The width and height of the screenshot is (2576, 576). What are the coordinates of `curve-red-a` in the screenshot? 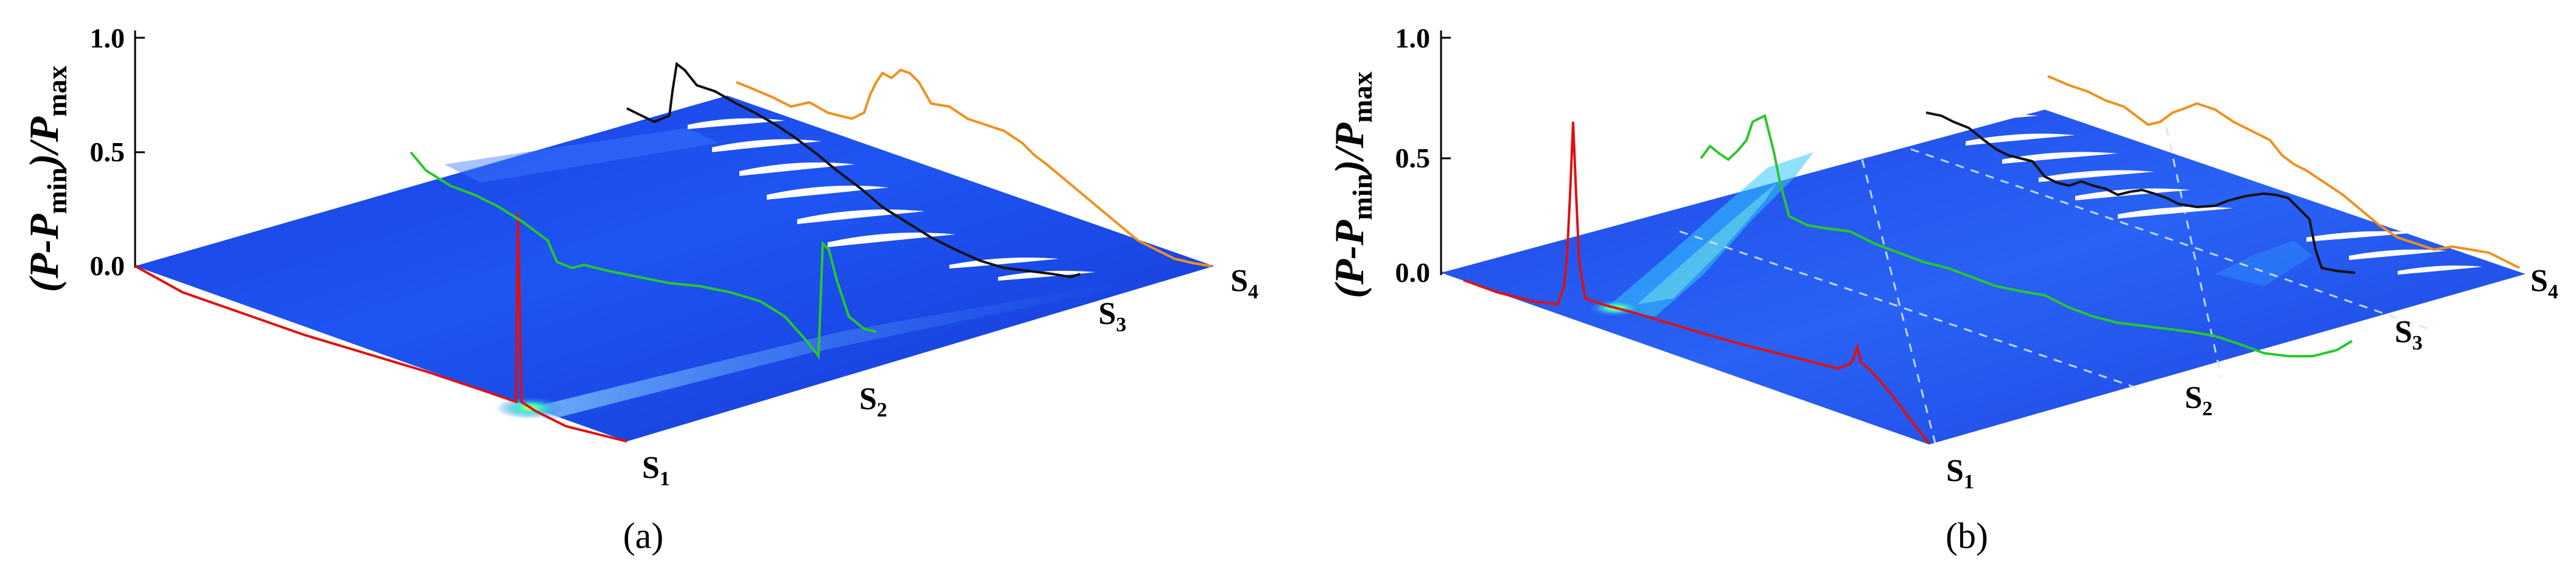 It's located at (380, 327).